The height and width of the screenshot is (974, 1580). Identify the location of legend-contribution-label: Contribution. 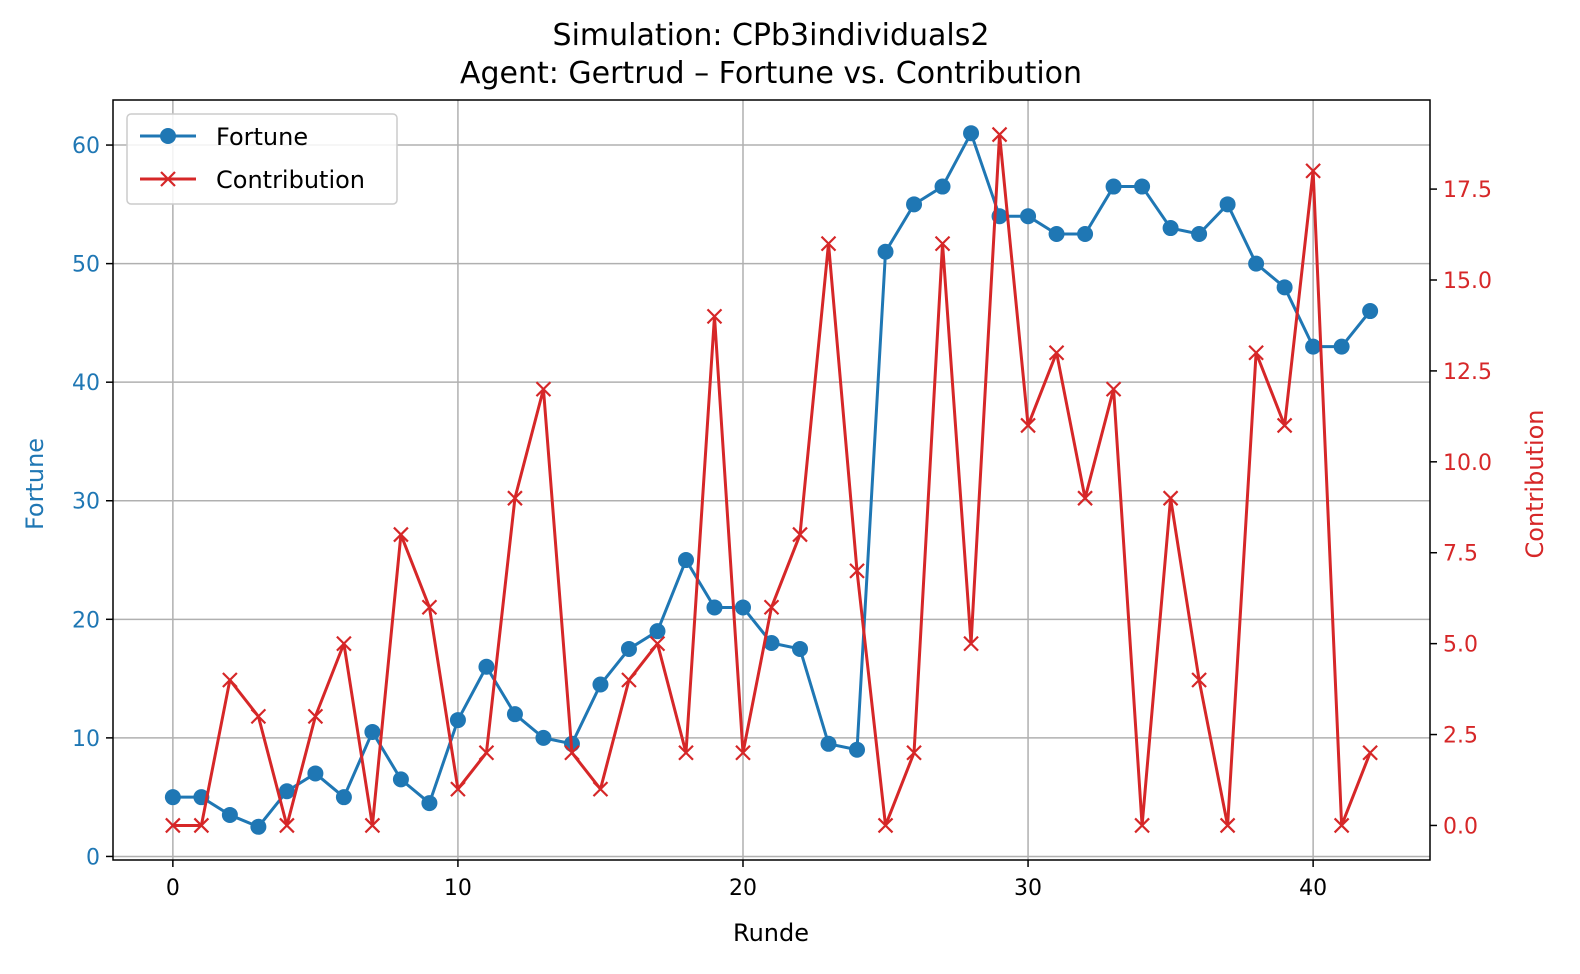
(290, 180).